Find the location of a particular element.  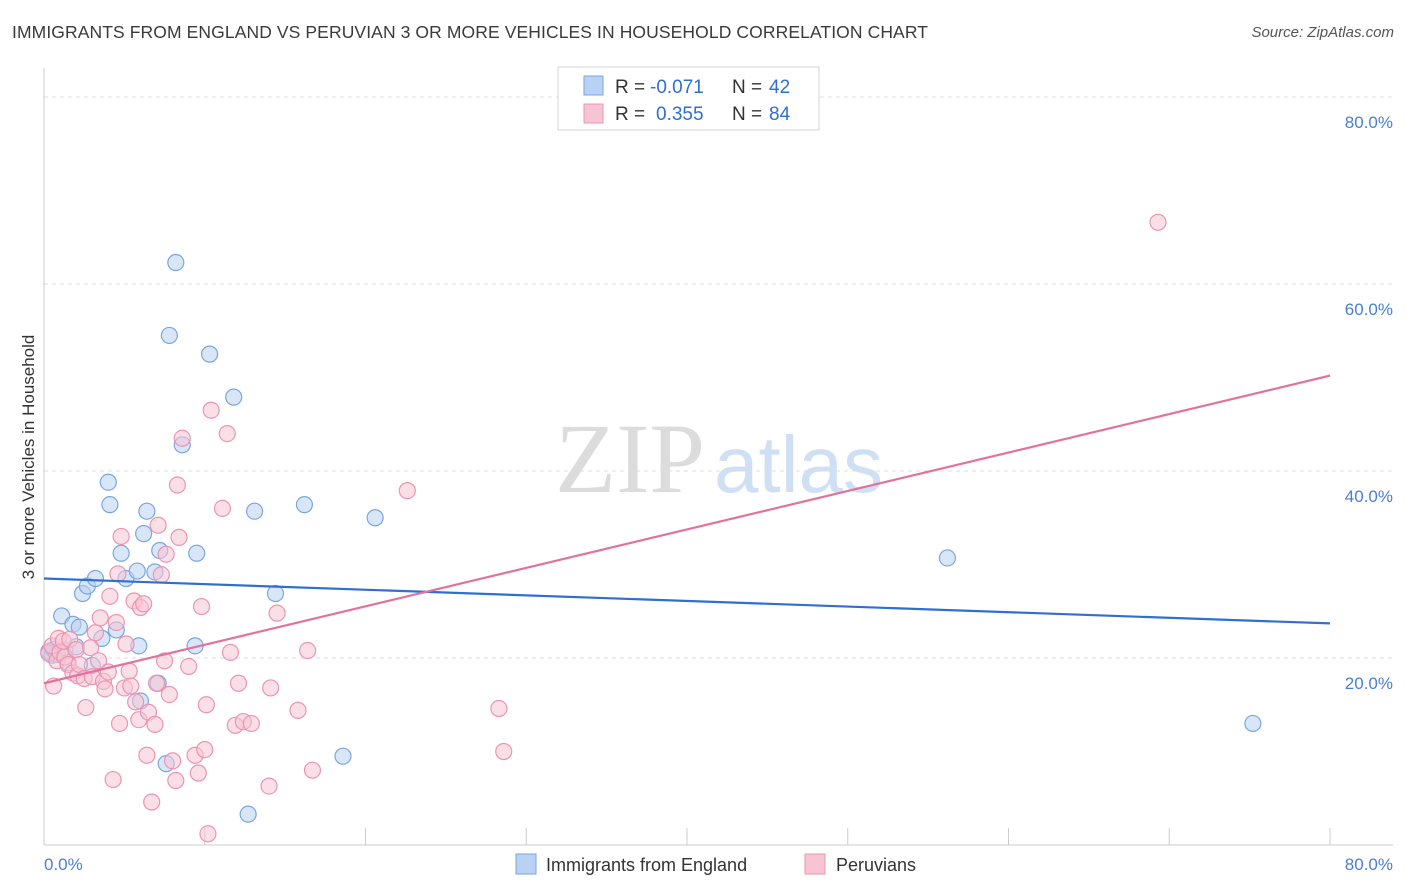

legend-r-label-2: R = is located at coordinates (630, 114).